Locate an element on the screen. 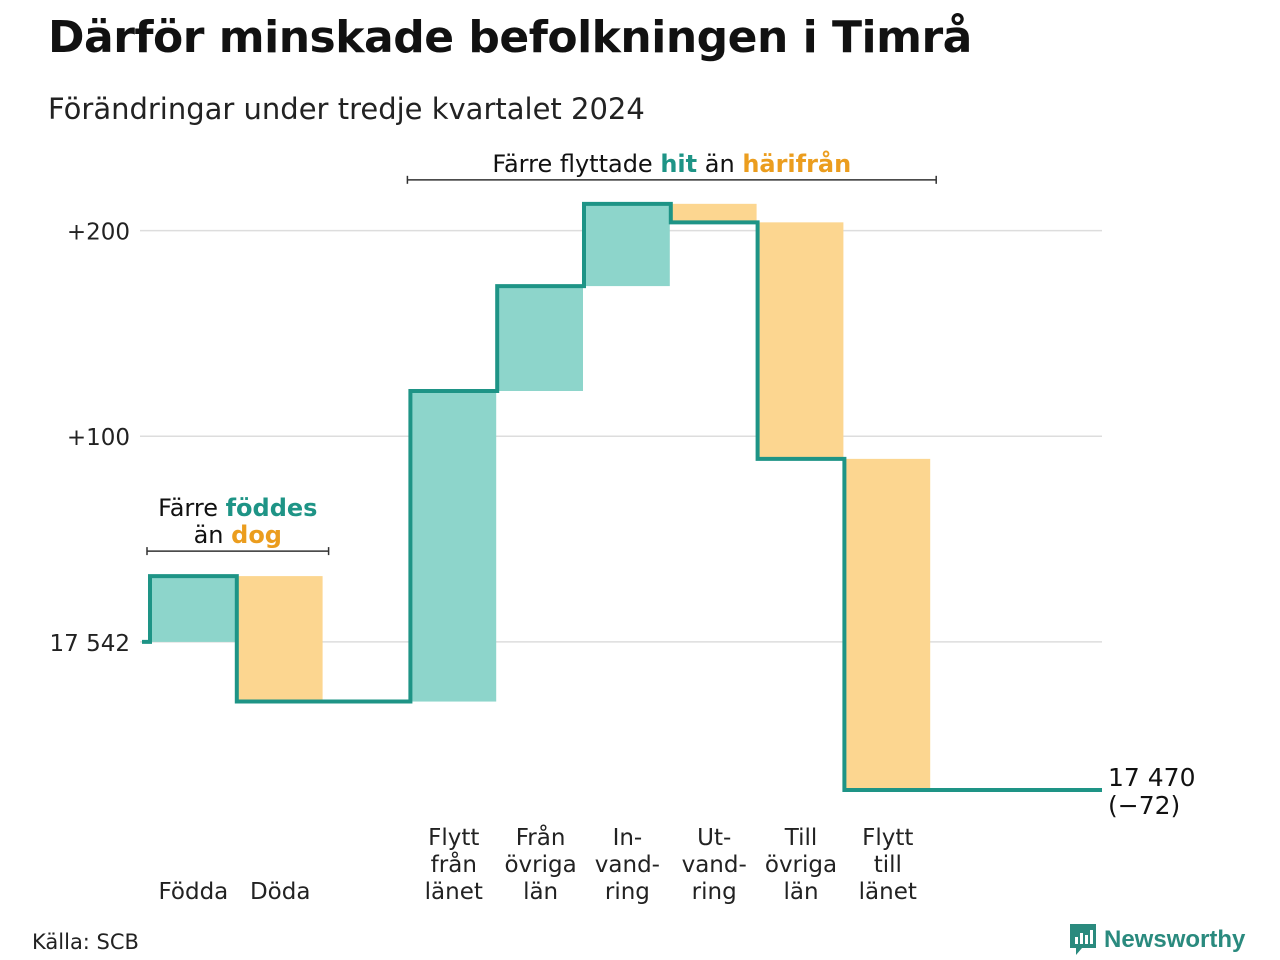 The height and width of the screenshot is (960, 1280). x-axis-label: Födda is located at coordinates (194, 892).